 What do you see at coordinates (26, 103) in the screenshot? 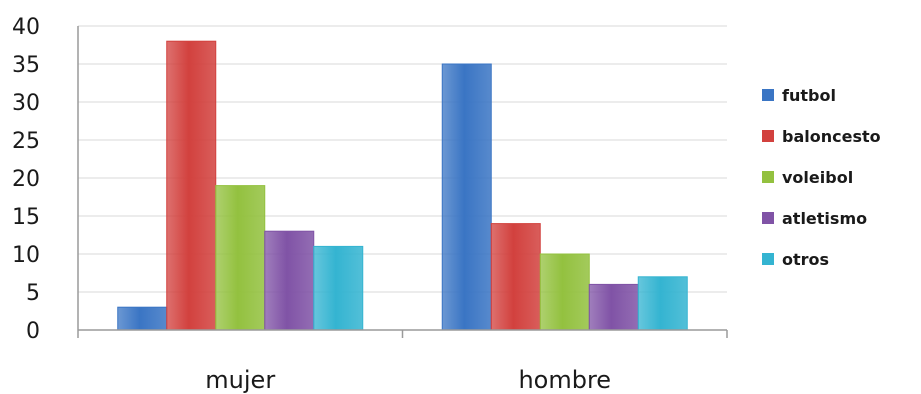
I see `y-tick-label: 30` at bounding box center [26, 103].